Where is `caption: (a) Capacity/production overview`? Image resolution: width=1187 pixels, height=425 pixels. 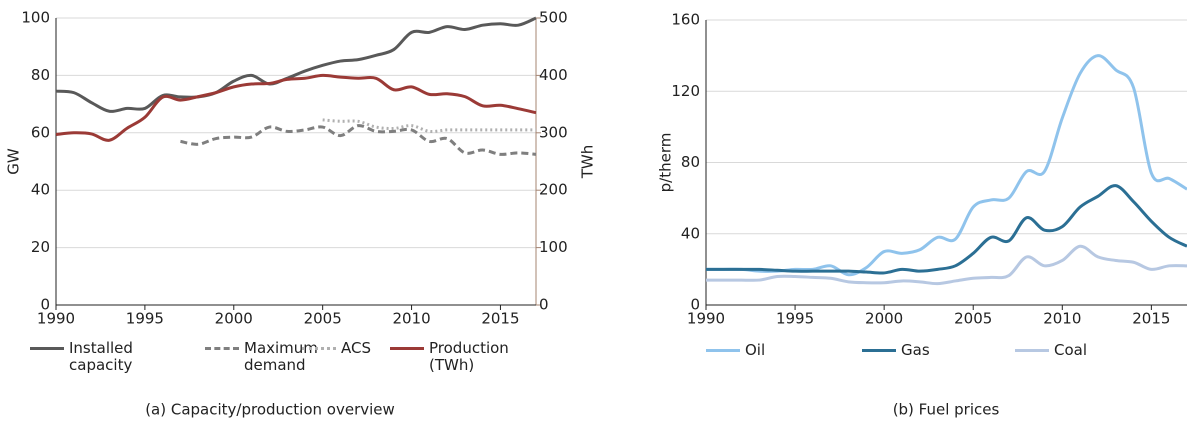
caption: (a) Capacity/production overview is located at coordinates (270, 410).